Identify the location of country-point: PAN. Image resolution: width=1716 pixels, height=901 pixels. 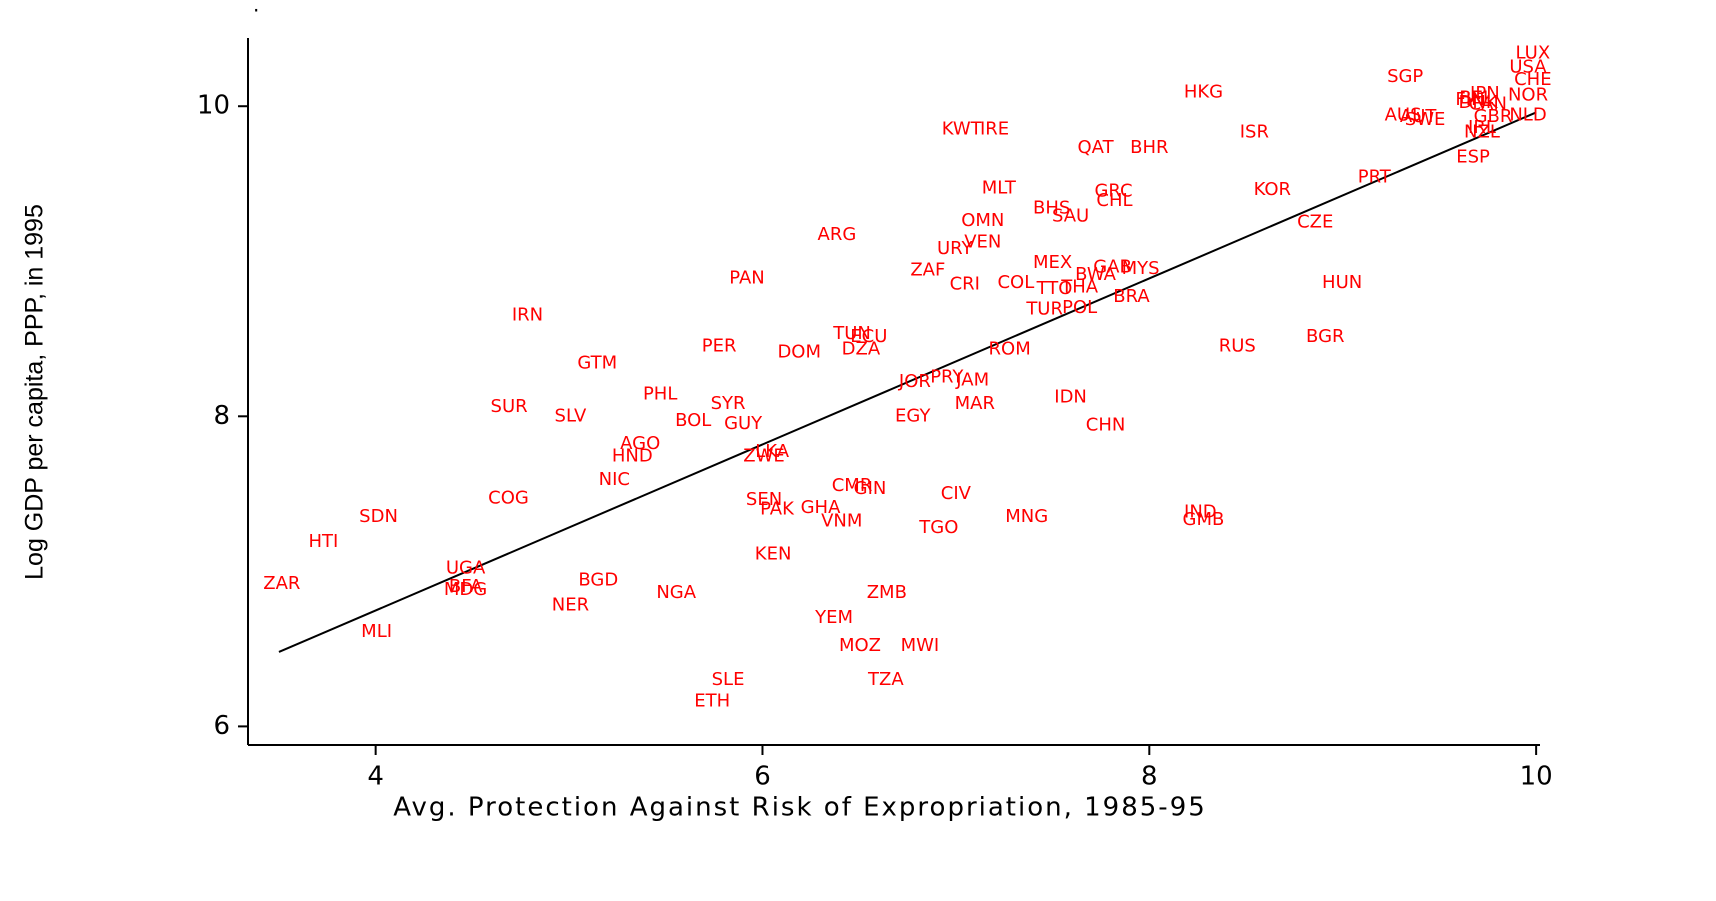
(746, 277).